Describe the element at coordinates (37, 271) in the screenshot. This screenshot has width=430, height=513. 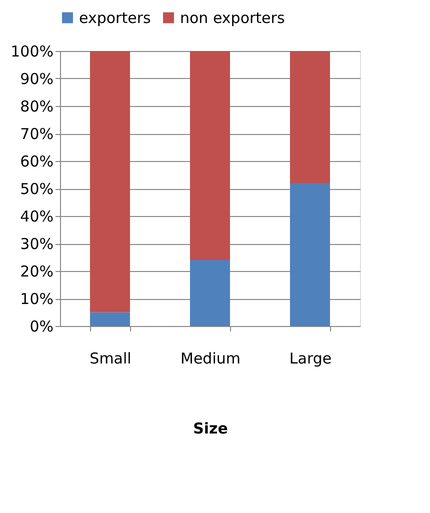
I see `y-tick-label: 20%` at that location.